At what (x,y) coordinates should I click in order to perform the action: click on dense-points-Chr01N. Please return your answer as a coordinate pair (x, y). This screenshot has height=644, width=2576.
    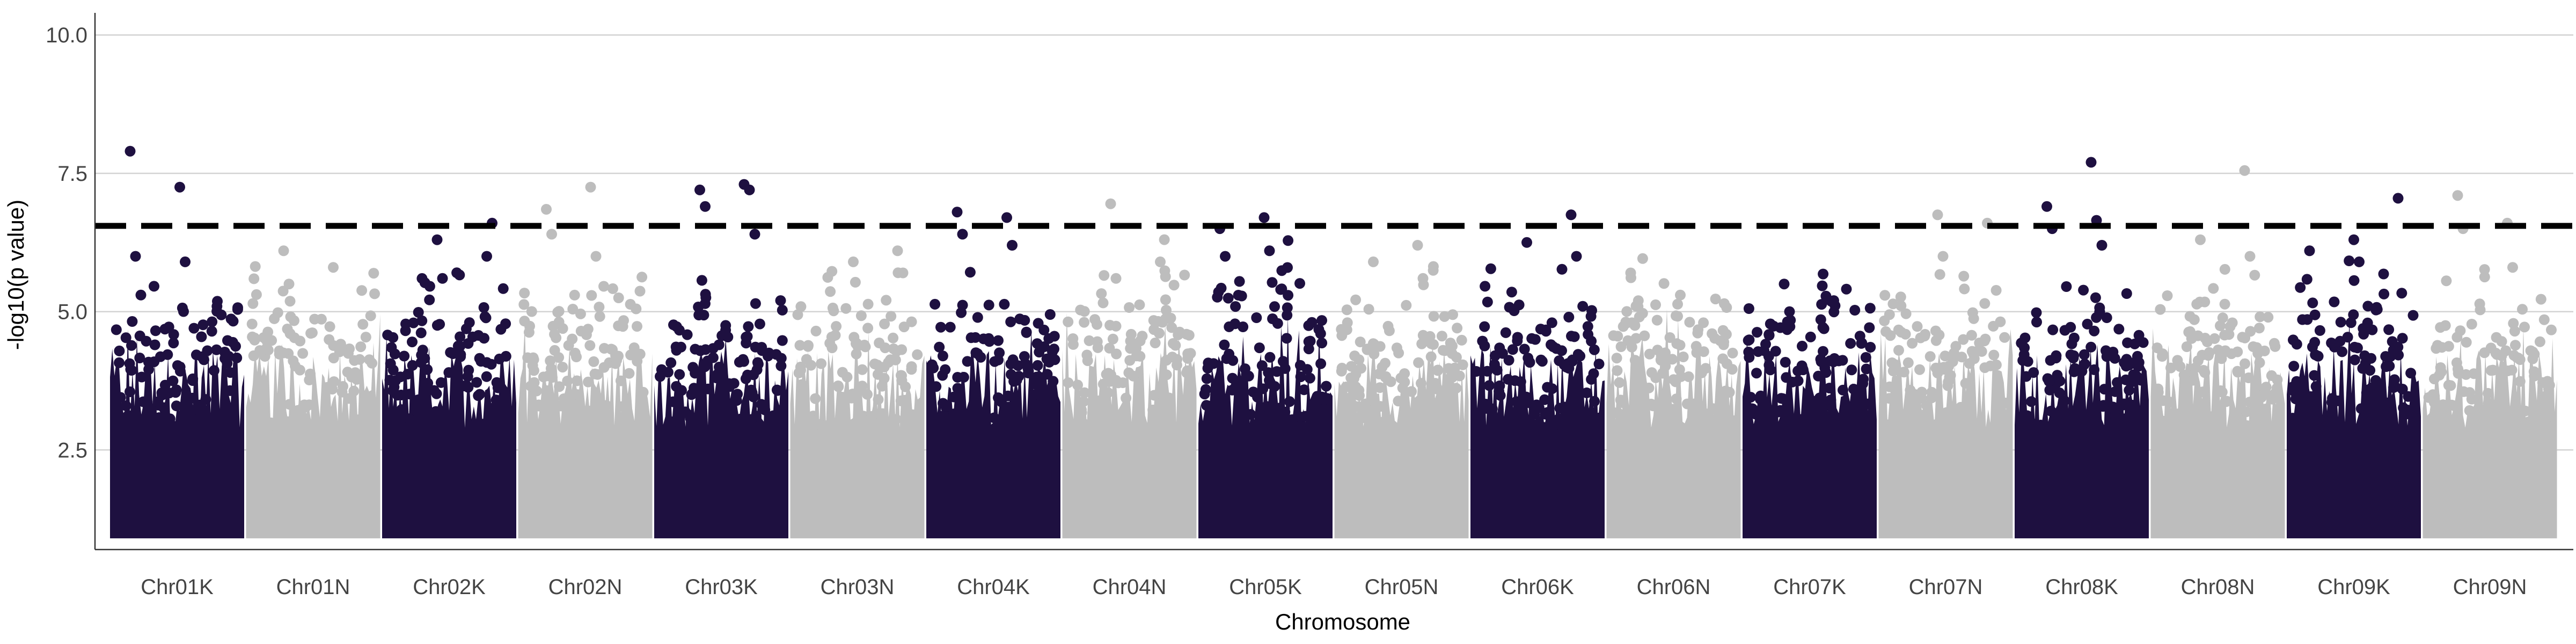
    Looking at the image, I should click on (313, 426).